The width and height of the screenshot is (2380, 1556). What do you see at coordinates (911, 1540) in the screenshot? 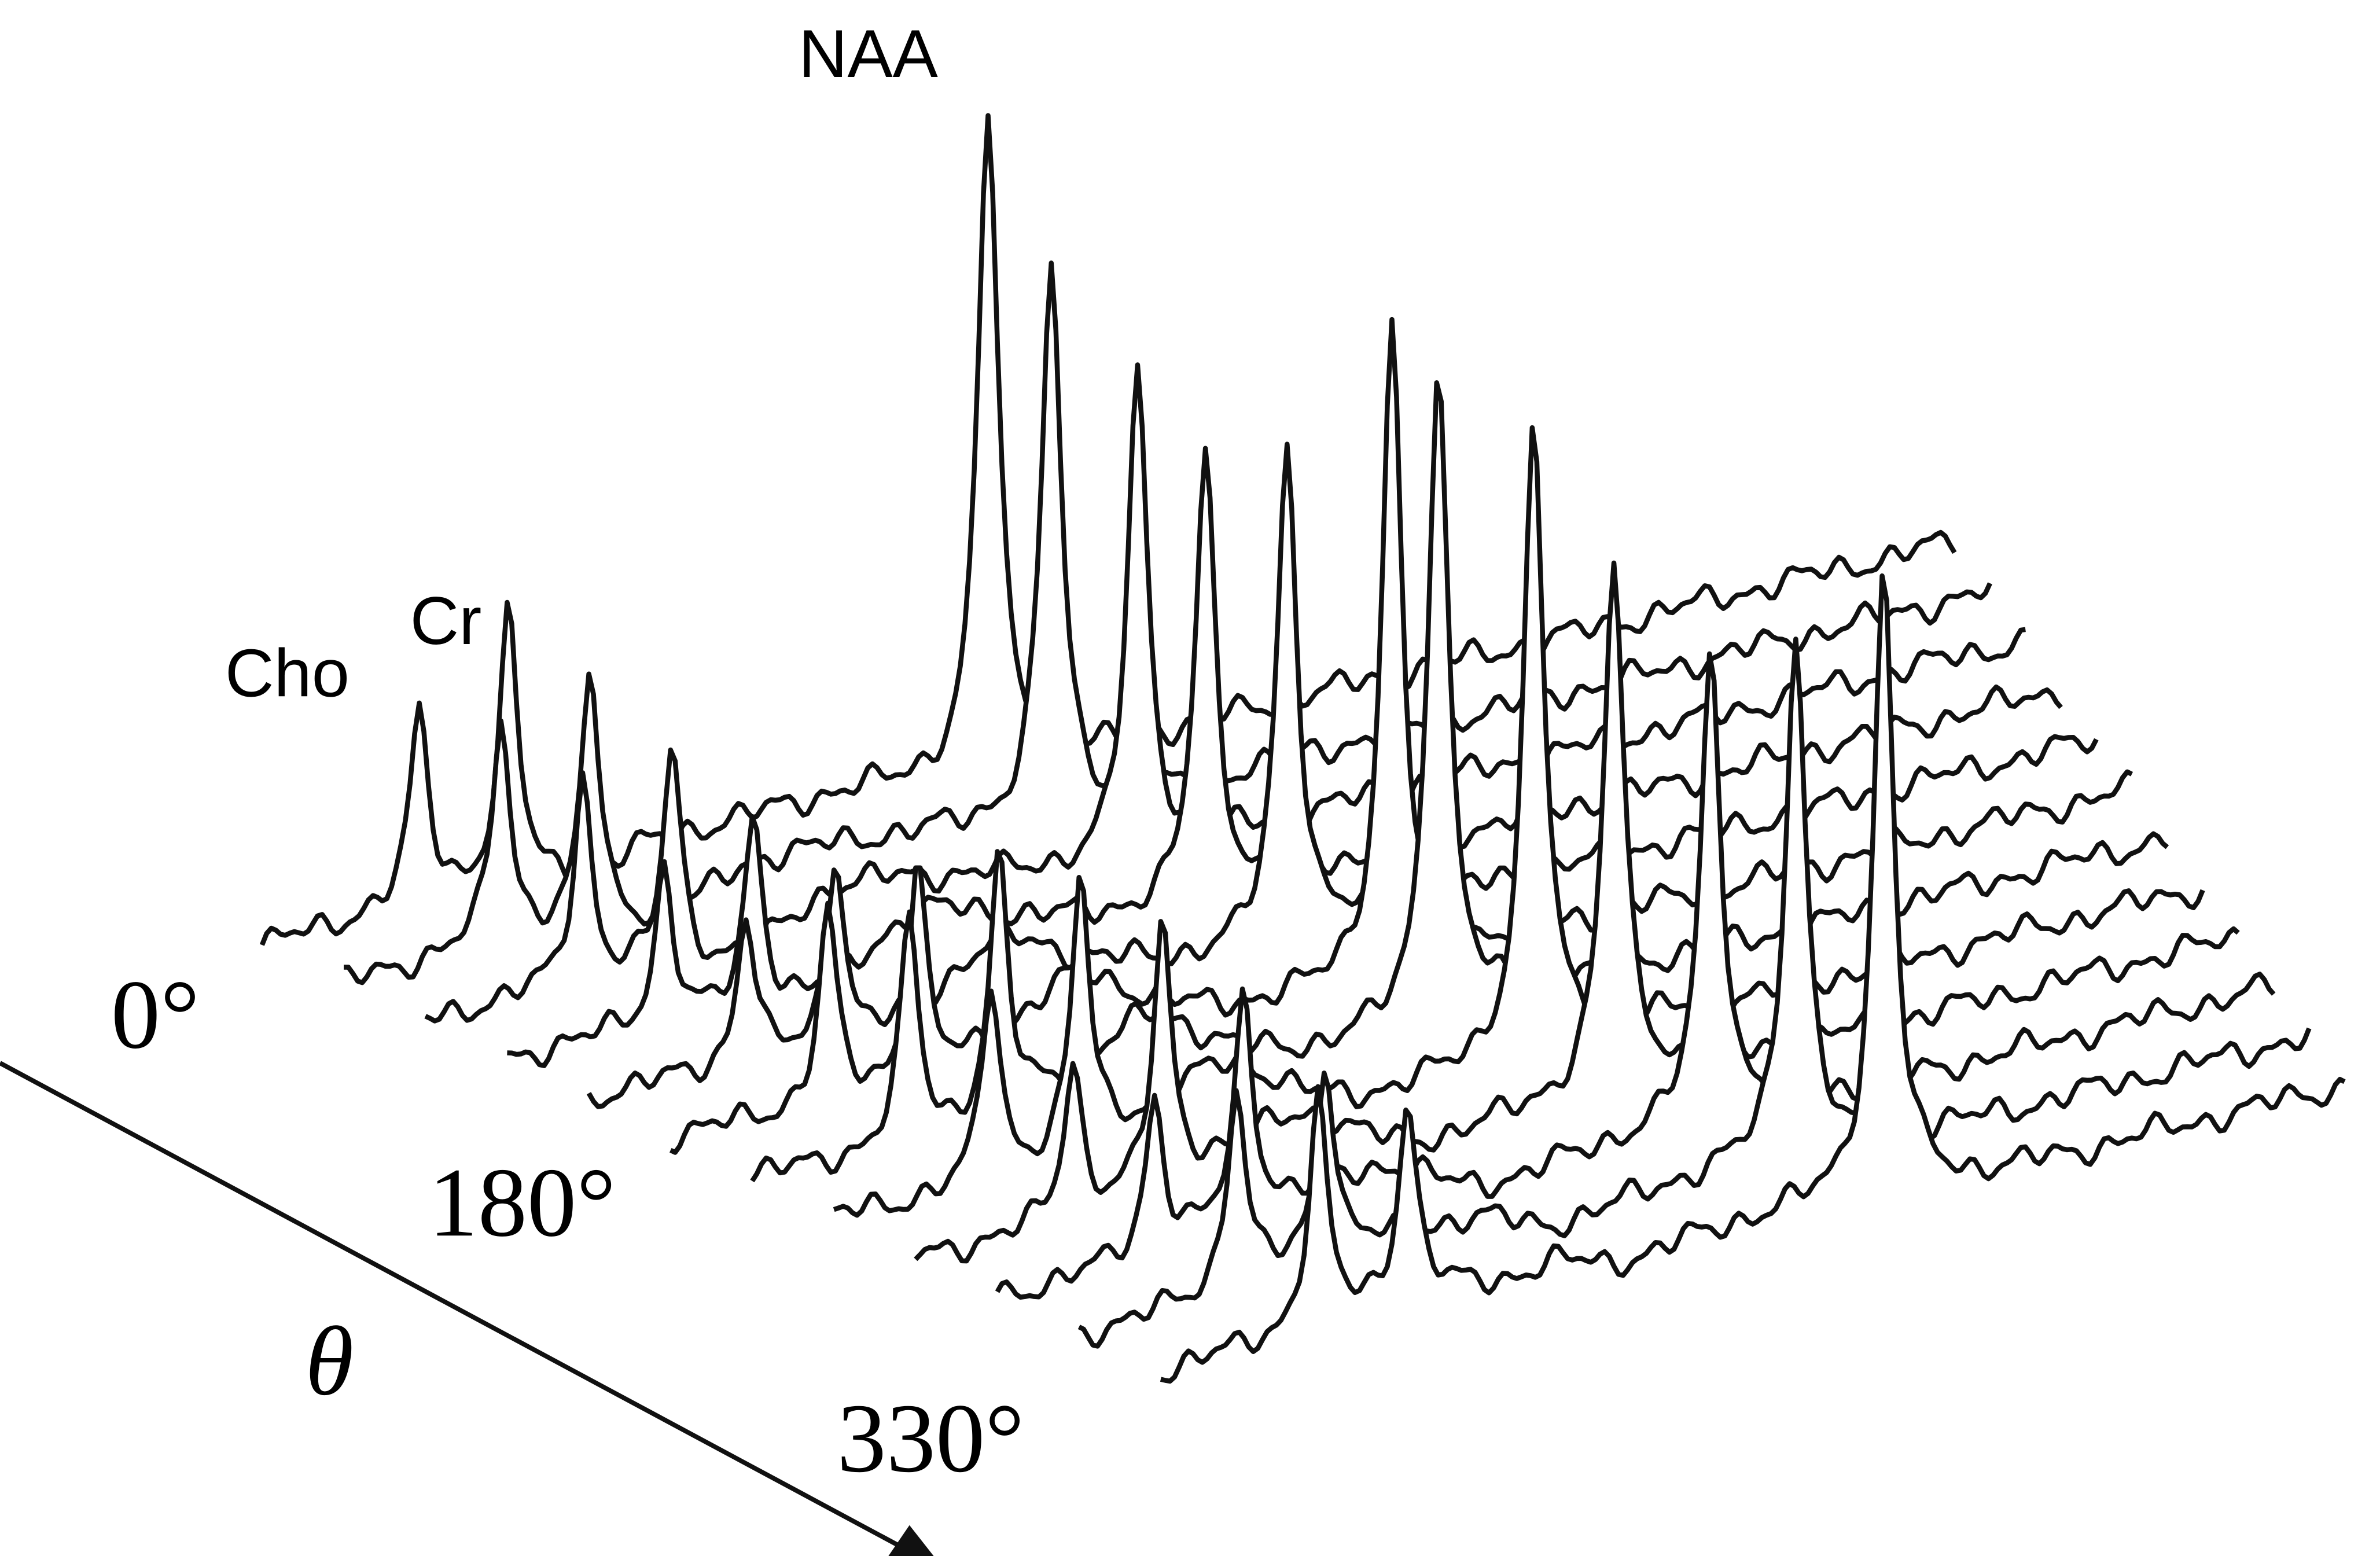
I see `axis-arrowhead` at bounding box center [911, 1540].